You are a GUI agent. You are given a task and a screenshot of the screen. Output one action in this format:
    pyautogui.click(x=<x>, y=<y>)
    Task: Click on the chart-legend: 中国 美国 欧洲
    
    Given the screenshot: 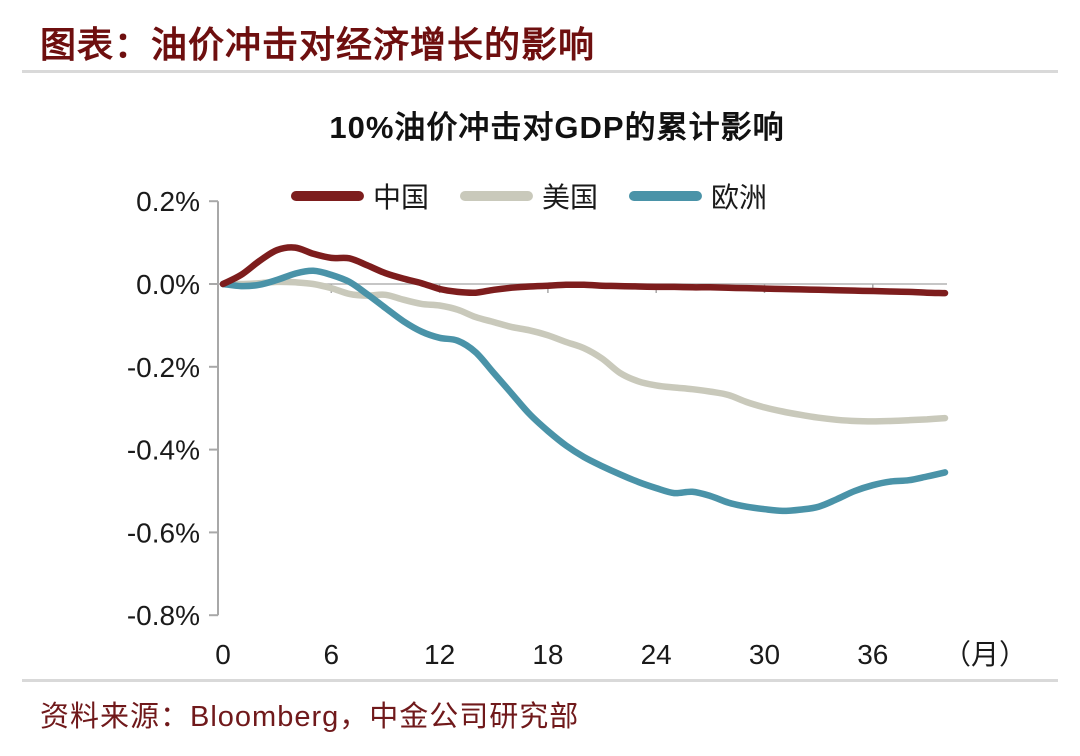 What is the action you would take?
    pyautogui.click(x=528, y=196)
    